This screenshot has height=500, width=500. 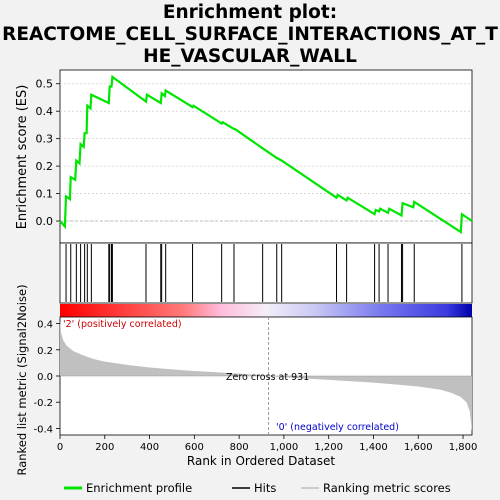 I want to click on metric-tick-label: -0.4, so click(x=43, y=429).